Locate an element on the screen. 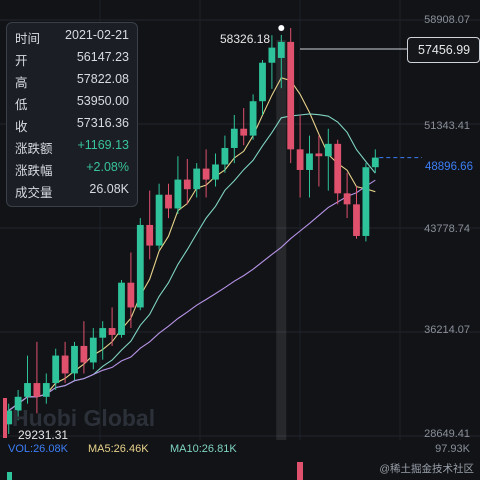  price-axis-label: 51343.41 is located at coordinates (447, 126).